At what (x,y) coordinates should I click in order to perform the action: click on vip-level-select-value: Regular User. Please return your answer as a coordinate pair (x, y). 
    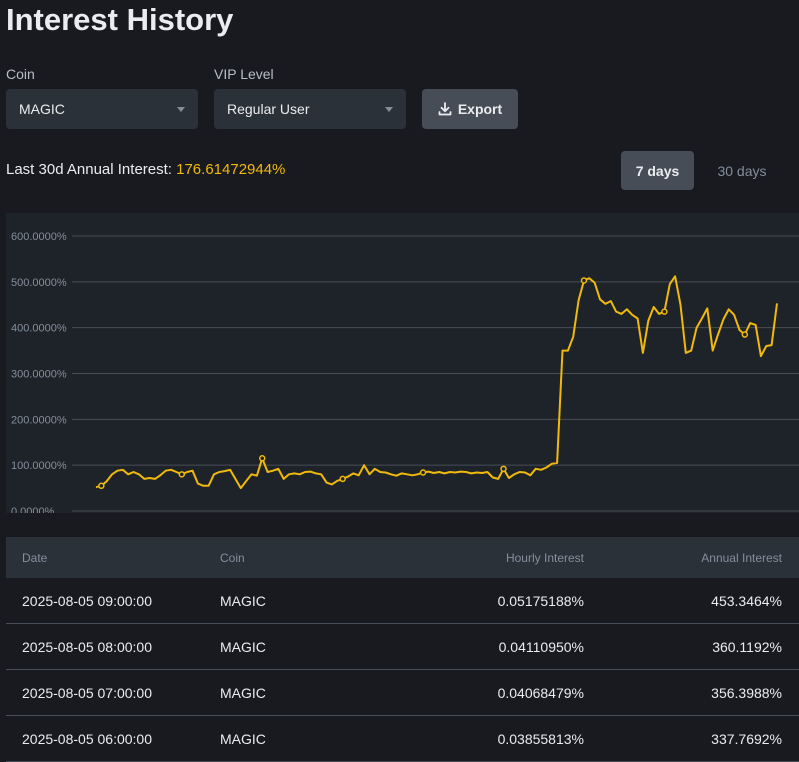
    Looking at the image, I should click on (268, 109).